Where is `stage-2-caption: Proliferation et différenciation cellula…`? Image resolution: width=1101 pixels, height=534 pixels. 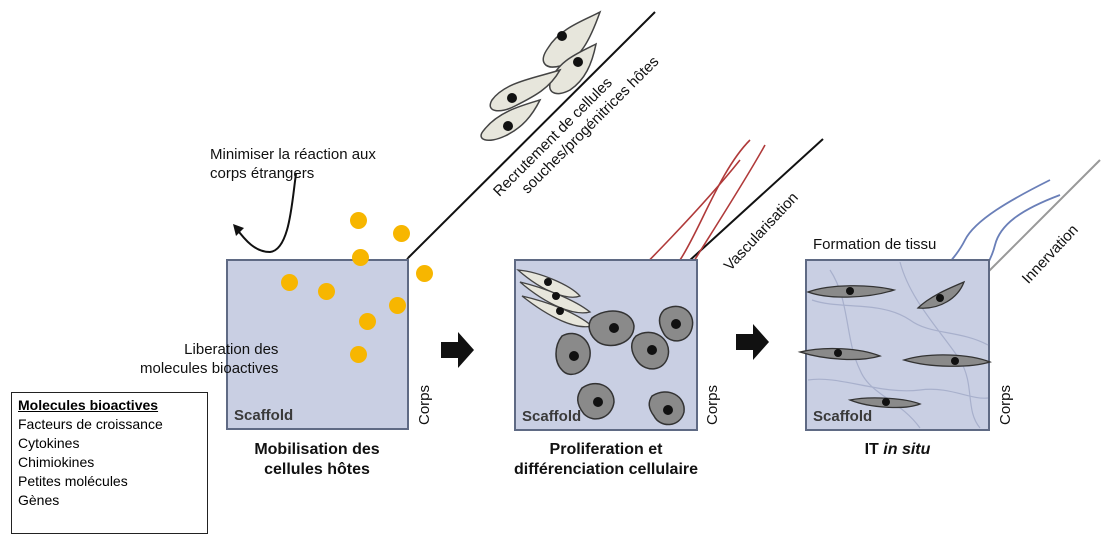 stage-2-caption: Proliferation et différenciation cellula… is located at coordinates (606, 459).